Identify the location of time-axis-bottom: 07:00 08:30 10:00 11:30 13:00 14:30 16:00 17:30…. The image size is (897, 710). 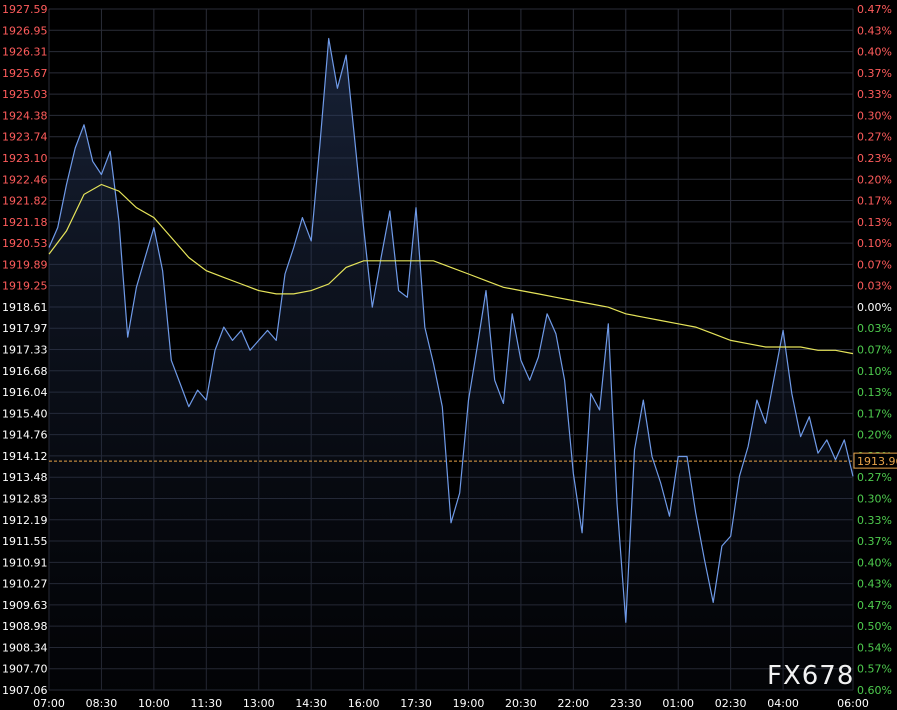
(451, 703).